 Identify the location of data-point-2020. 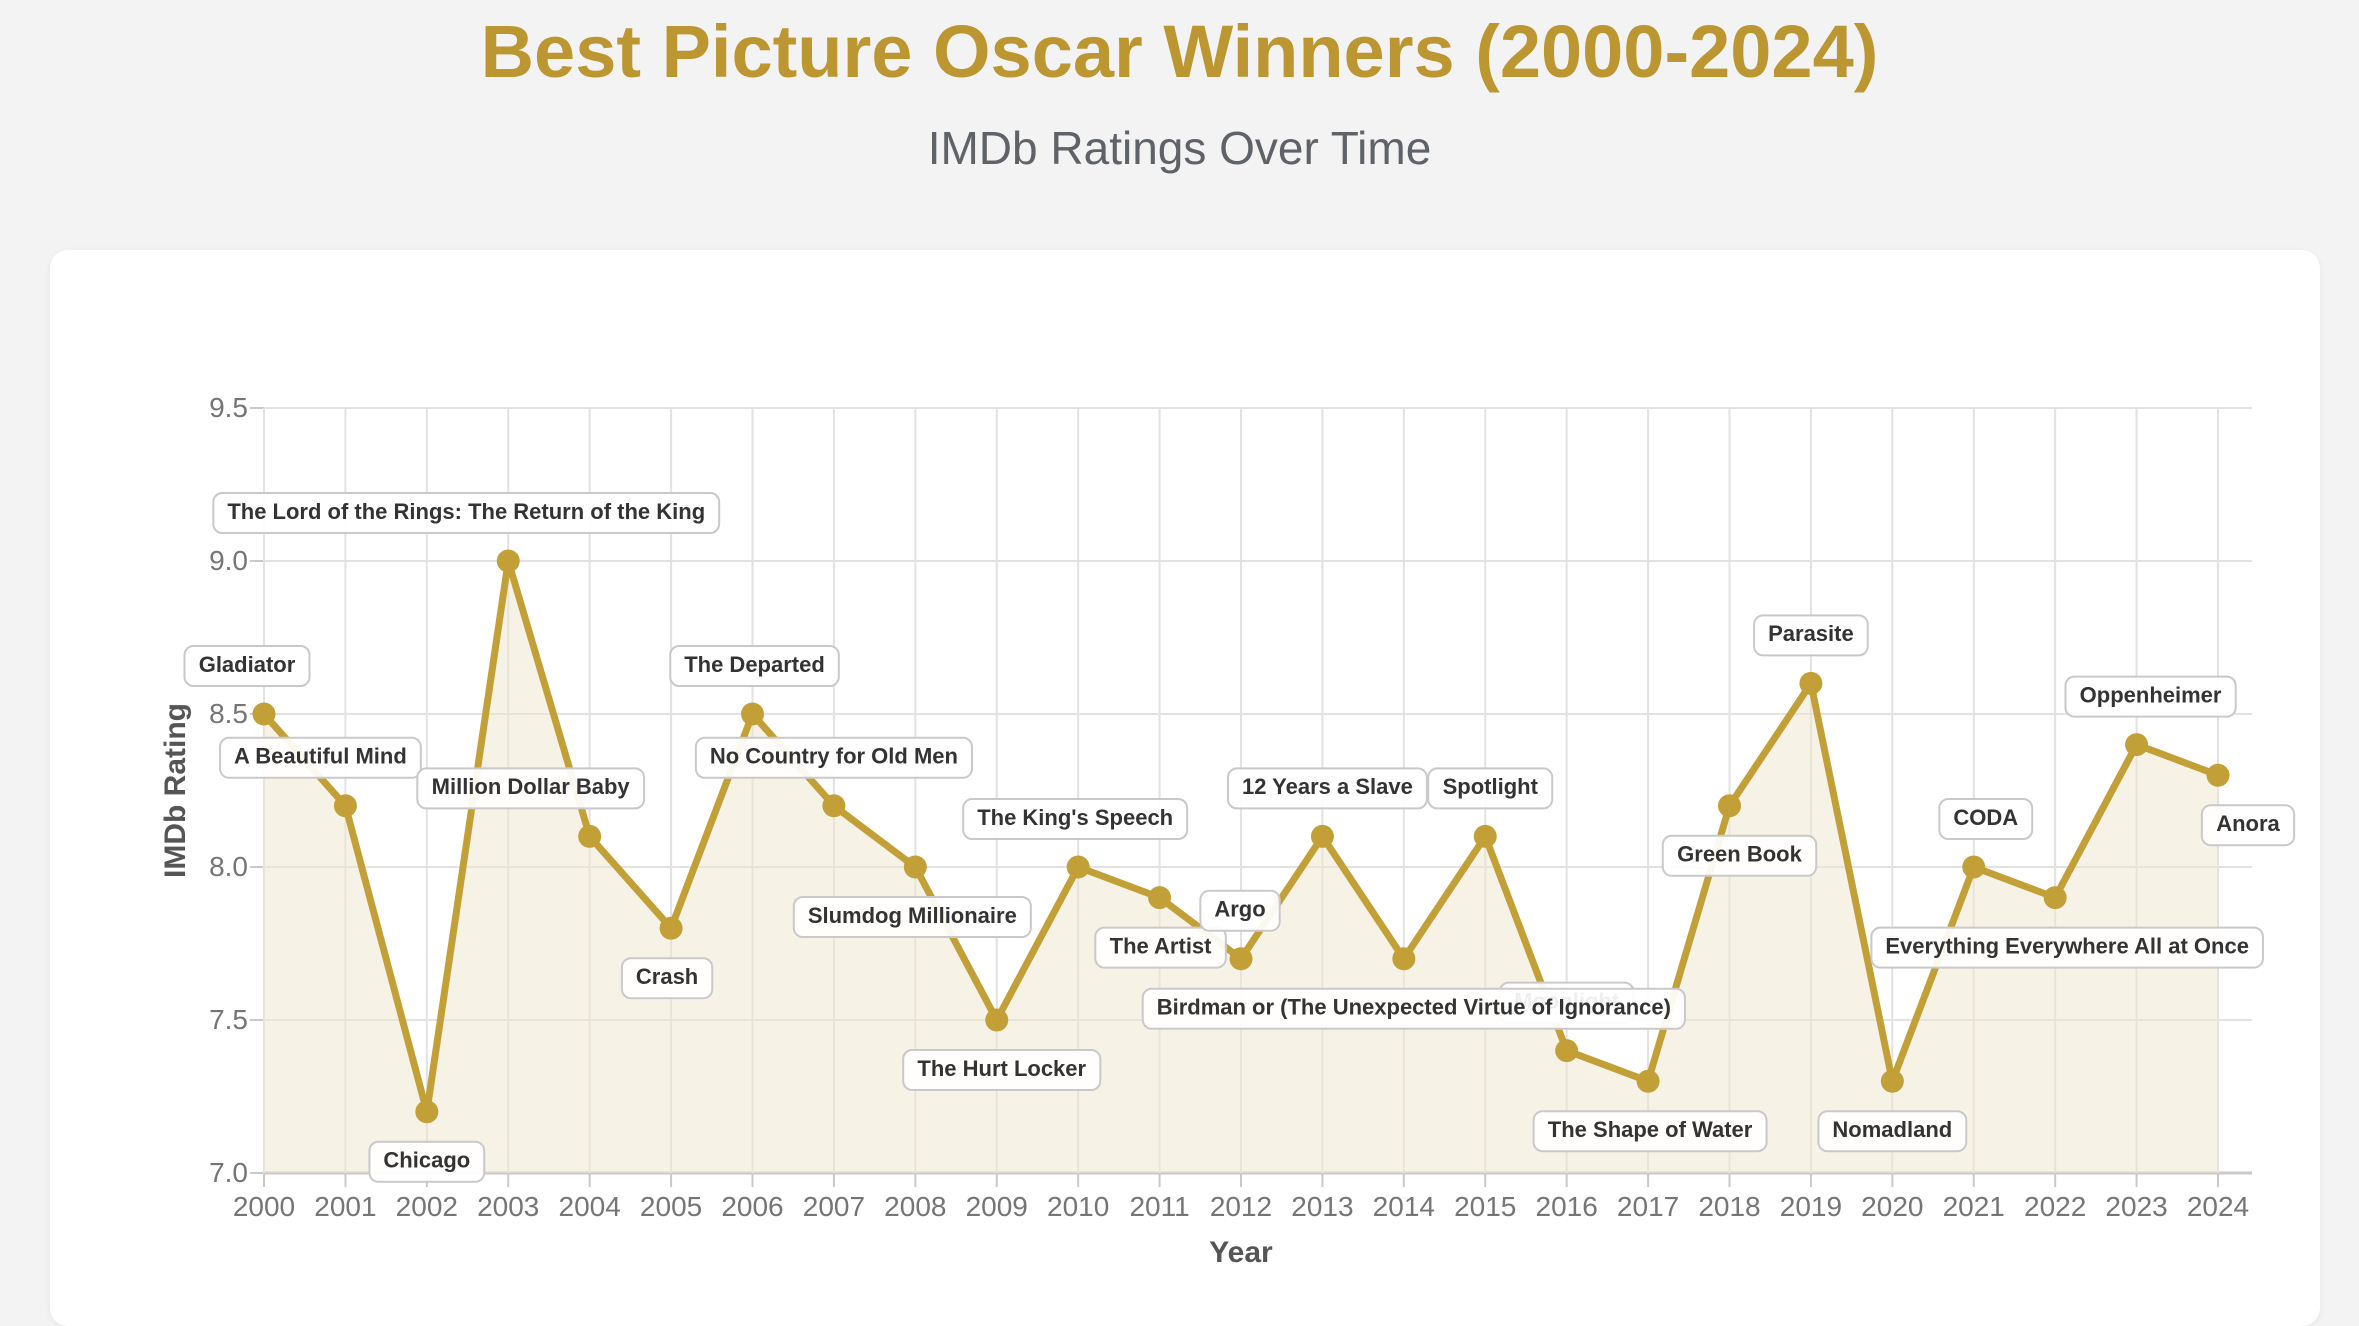
(1892, 1081).